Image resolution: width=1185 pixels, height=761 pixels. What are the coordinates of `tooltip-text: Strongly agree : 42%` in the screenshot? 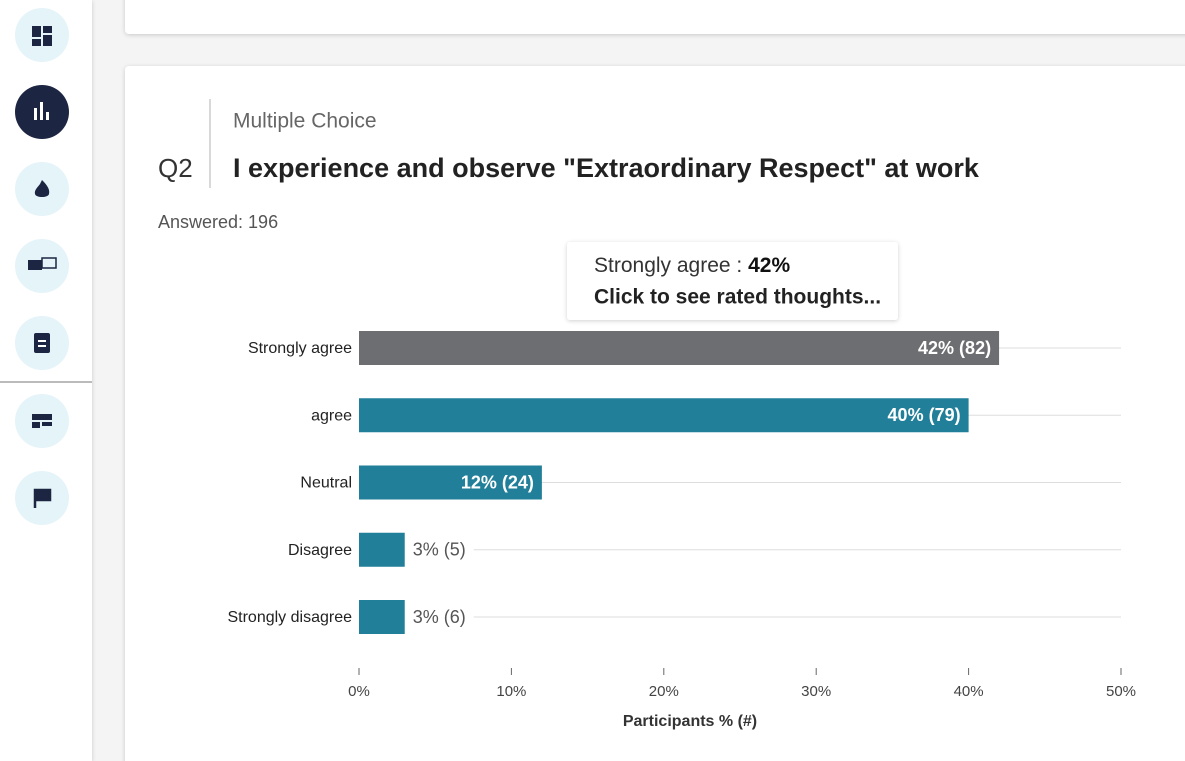 It's located at (692, 265).